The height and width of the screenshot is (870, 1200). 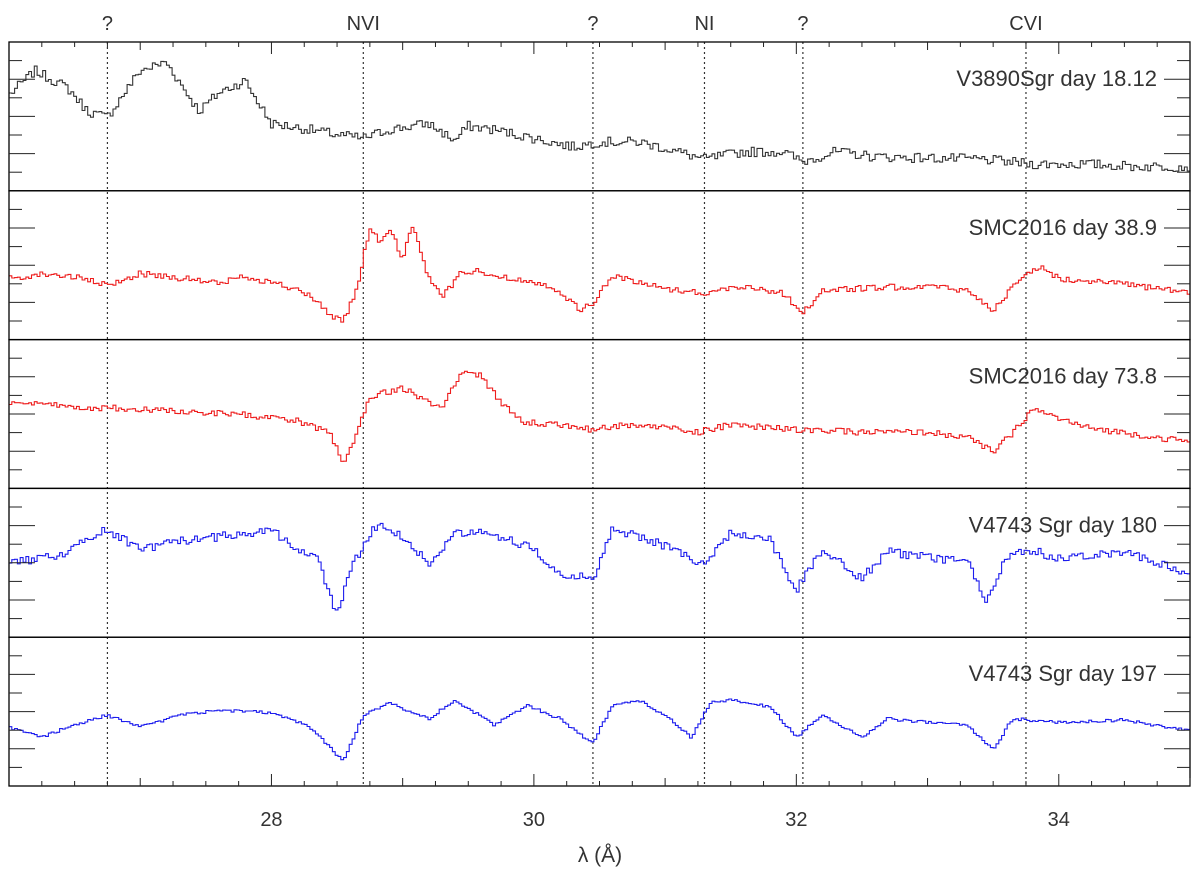 What do you see at coordinates (271, 820) in the screenshot?
I see `x-tick-label: 28` at bounding box center [271, 820].